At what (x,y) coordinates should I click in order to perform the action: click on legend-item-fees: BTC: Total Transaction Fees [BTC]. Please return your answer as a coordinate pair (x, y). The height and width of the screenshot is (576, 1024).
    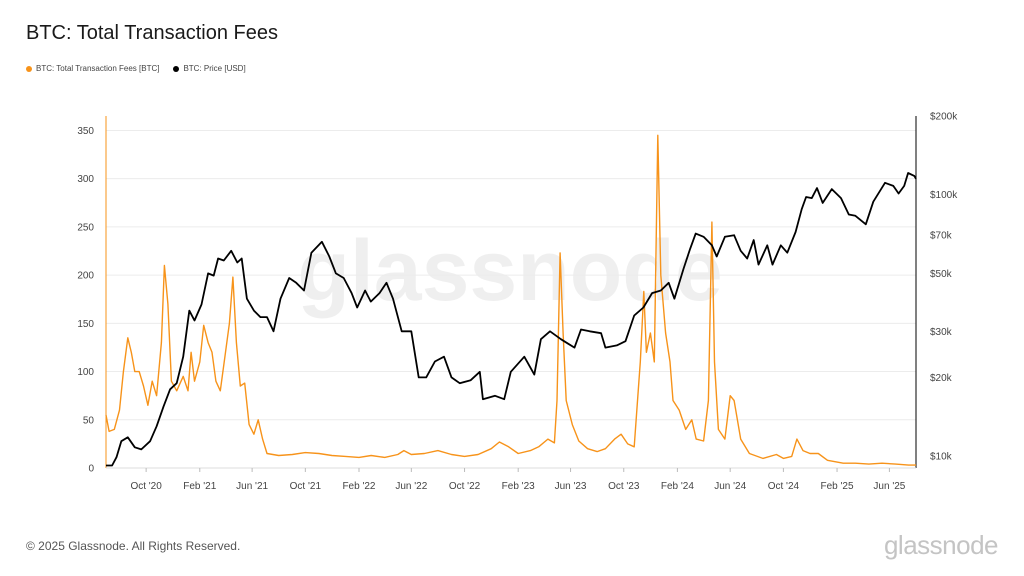
    Looking at the image, I should click on (92, 68).